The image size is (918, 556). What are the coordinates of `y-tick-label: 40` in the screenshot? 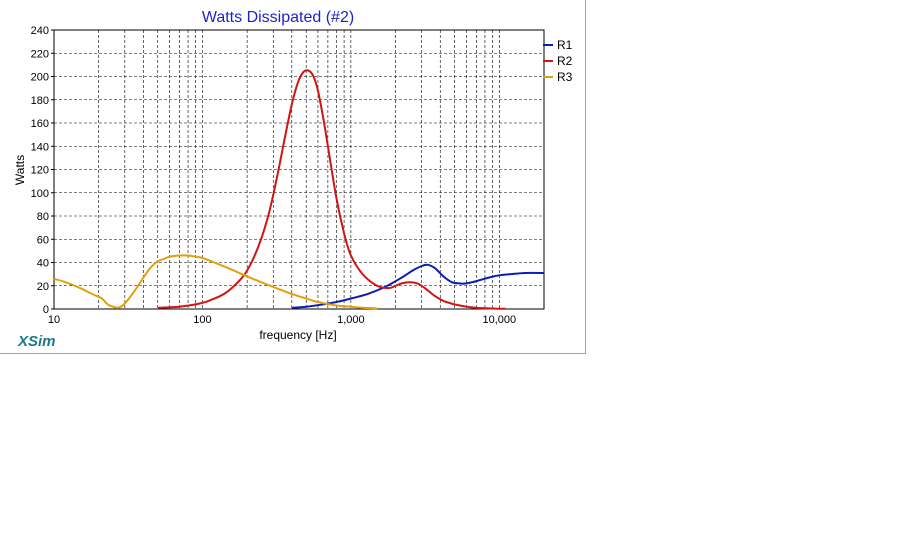 It's located at (43, 264).